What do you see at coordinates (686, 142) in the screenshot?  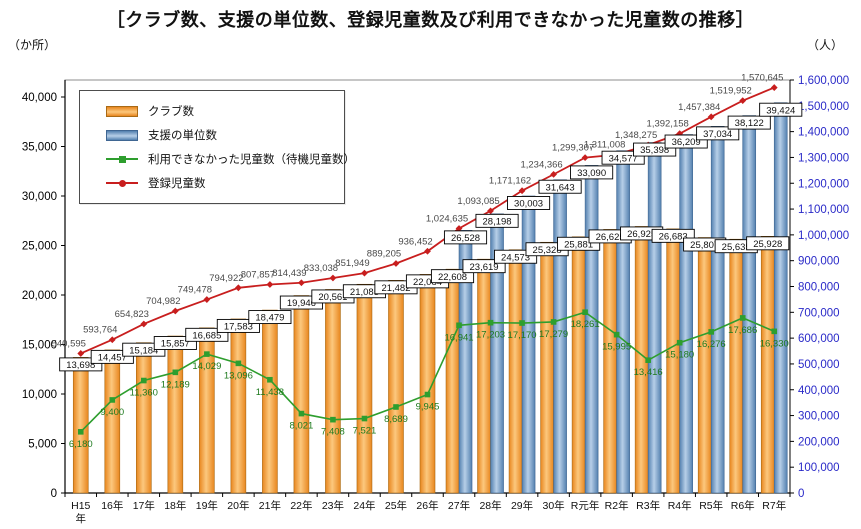 I see `label-units-R4年: 36,209` at bounding box center [686, 142].